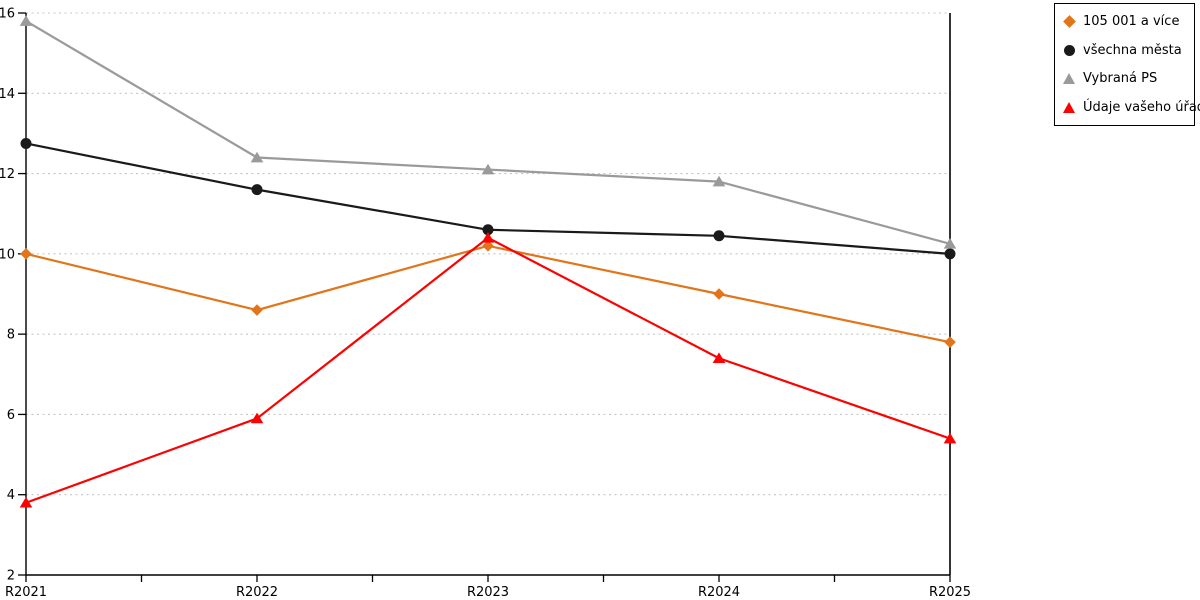  Describe the element at coordinates (7, 174) in the screenshot. I see `y-tick-label: 12` at that location.